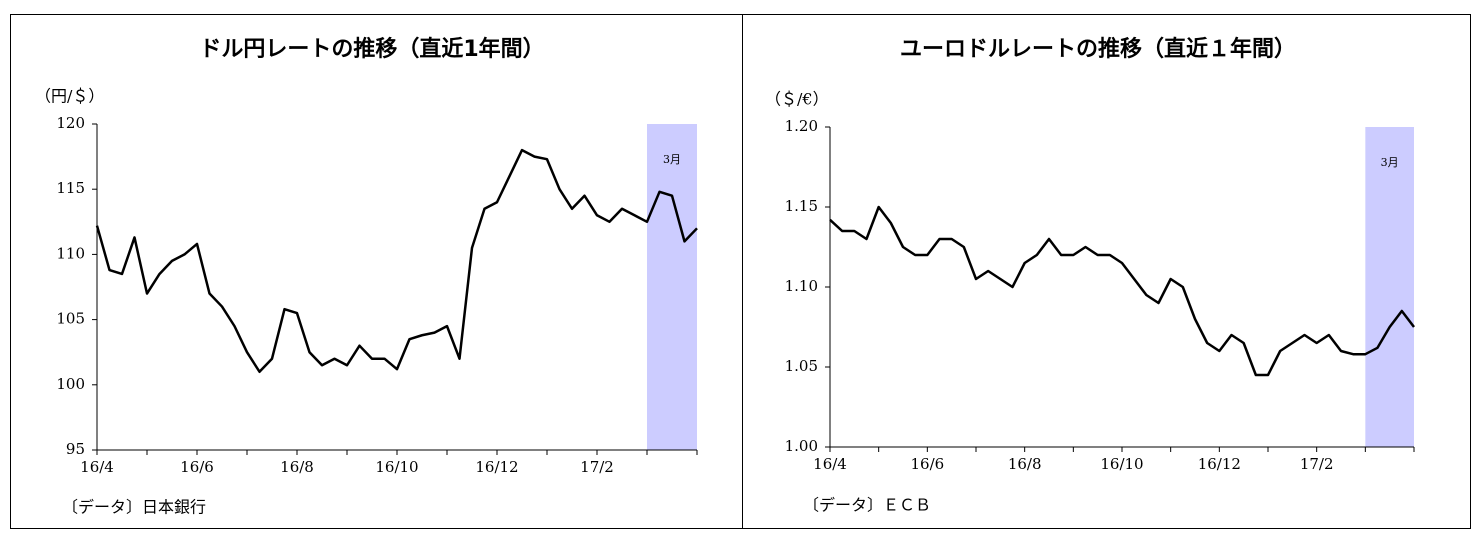  I want to click on y-axis-unit: （円/＄）, so click(69, 96).